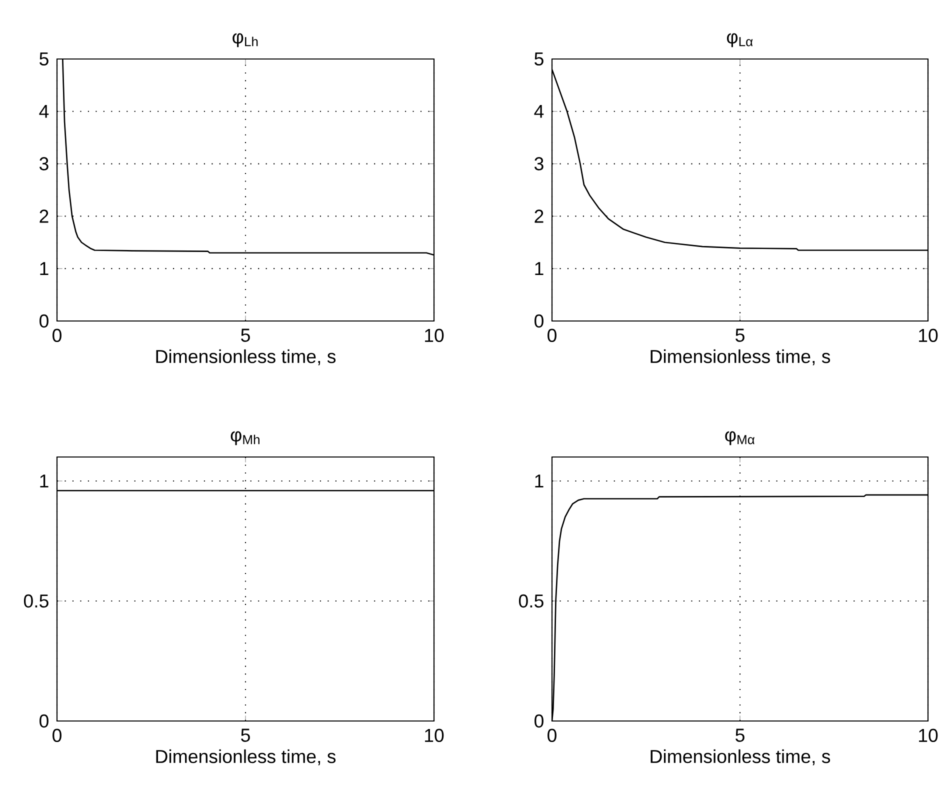  What do you see at coordinates (739, 40) in the screenshot?
I see `chart-title: φ$_{Lα}$` at bounding box center [739, 40].